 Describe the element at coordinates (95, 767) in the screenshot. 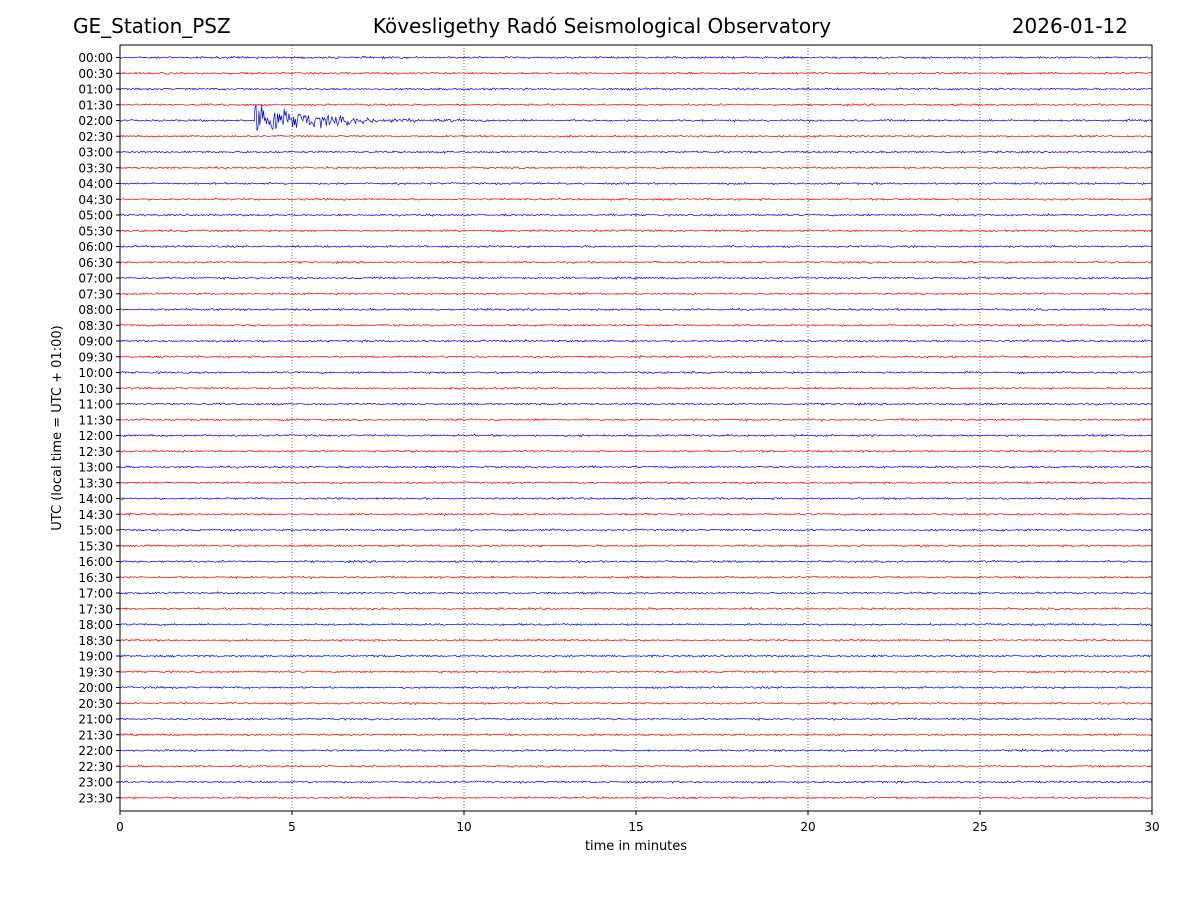

I see `y-tick-label: 22:30` at that location.